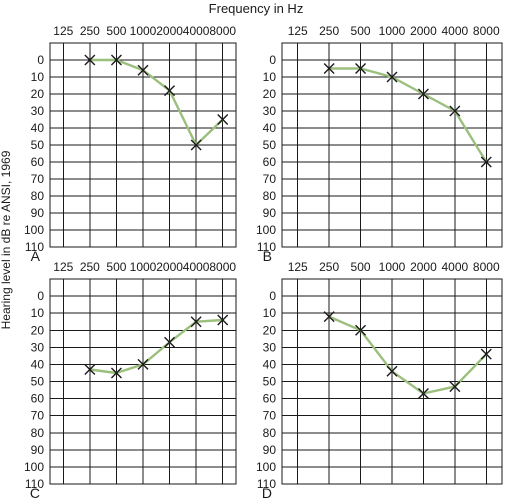 This screenshot has width=510, height=499. What do you see at coordinates (267, 256) in the screenshot?
I see `panel-letter: B` at bounding box center [267, 256].